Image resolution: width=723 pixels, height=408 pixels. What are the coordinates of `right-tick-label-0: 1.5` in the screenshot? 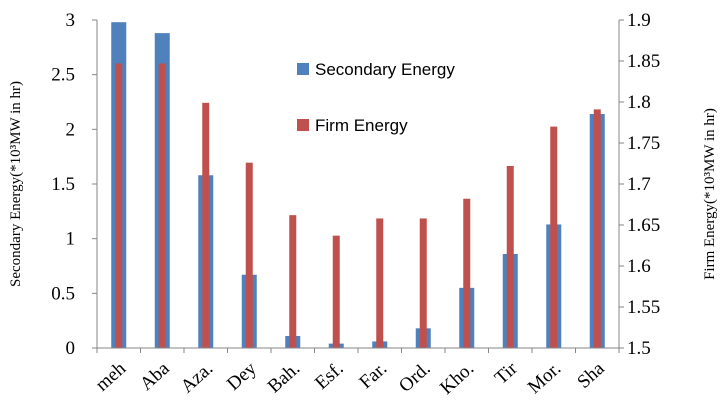 It's located at (639, 348).